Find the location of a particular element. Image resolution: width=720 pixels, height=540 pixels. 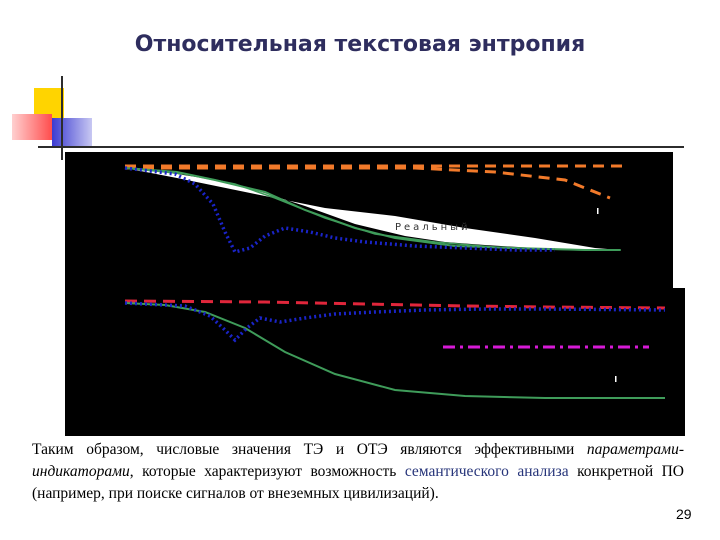

lower-red-dash-line is located at coordinates (395, 304).